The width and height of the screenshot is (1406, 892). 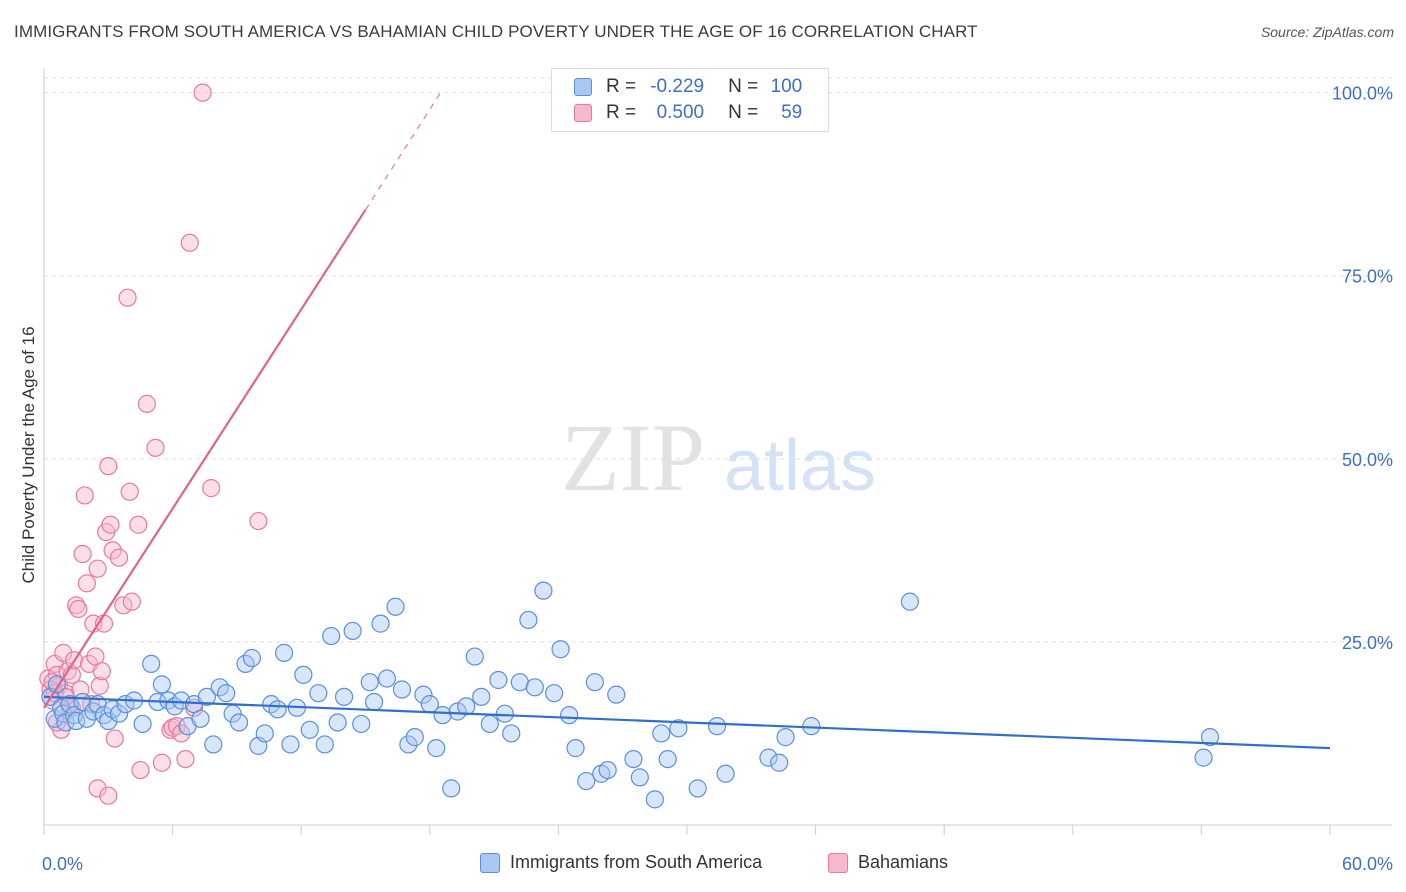 I want to click on watermark: ZIP atlas, so click(x=718, y=457).